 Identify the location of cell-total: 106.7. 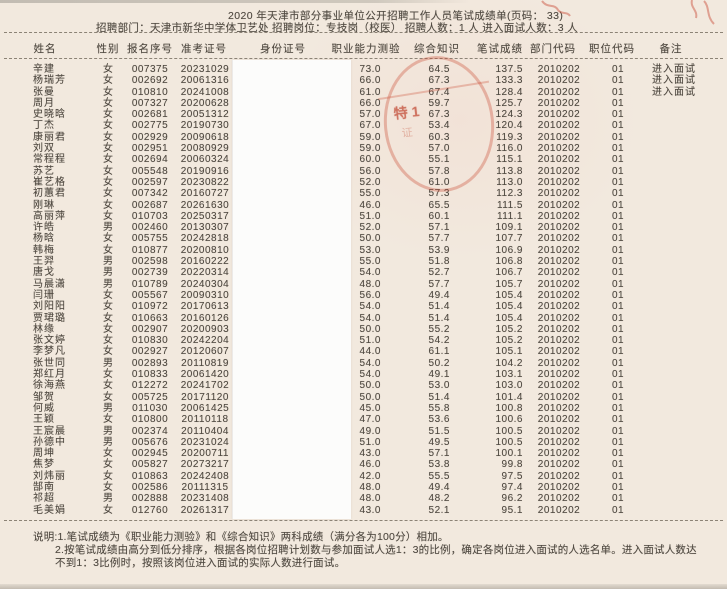
(509, 273).